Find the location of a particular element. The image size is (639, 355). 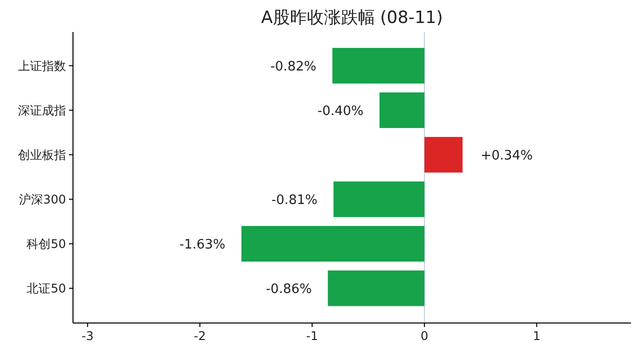

data-label: -0.86% is located at coordinates (289, 289).